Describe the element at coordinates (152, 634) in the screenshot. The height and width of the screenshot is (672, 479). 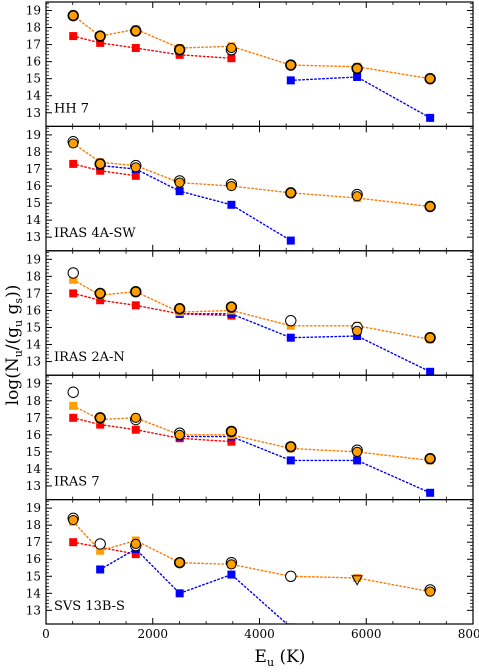
I see `x-tick-label: 2000` at that location.